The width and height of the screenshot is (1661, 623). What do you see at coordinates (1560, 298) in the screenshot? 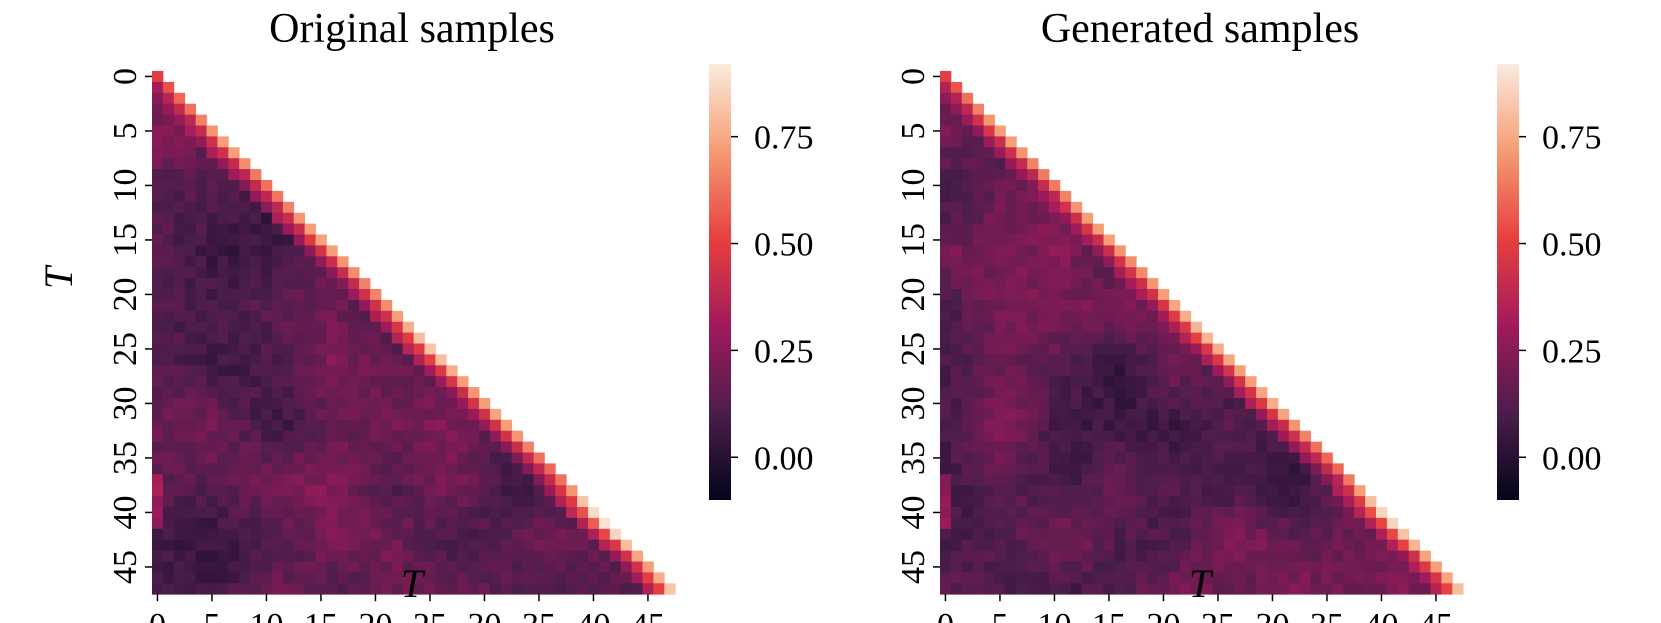
I see `colorbar-ticks-generated: 0.000.250.500.75` at bounding box center [1560, 298].